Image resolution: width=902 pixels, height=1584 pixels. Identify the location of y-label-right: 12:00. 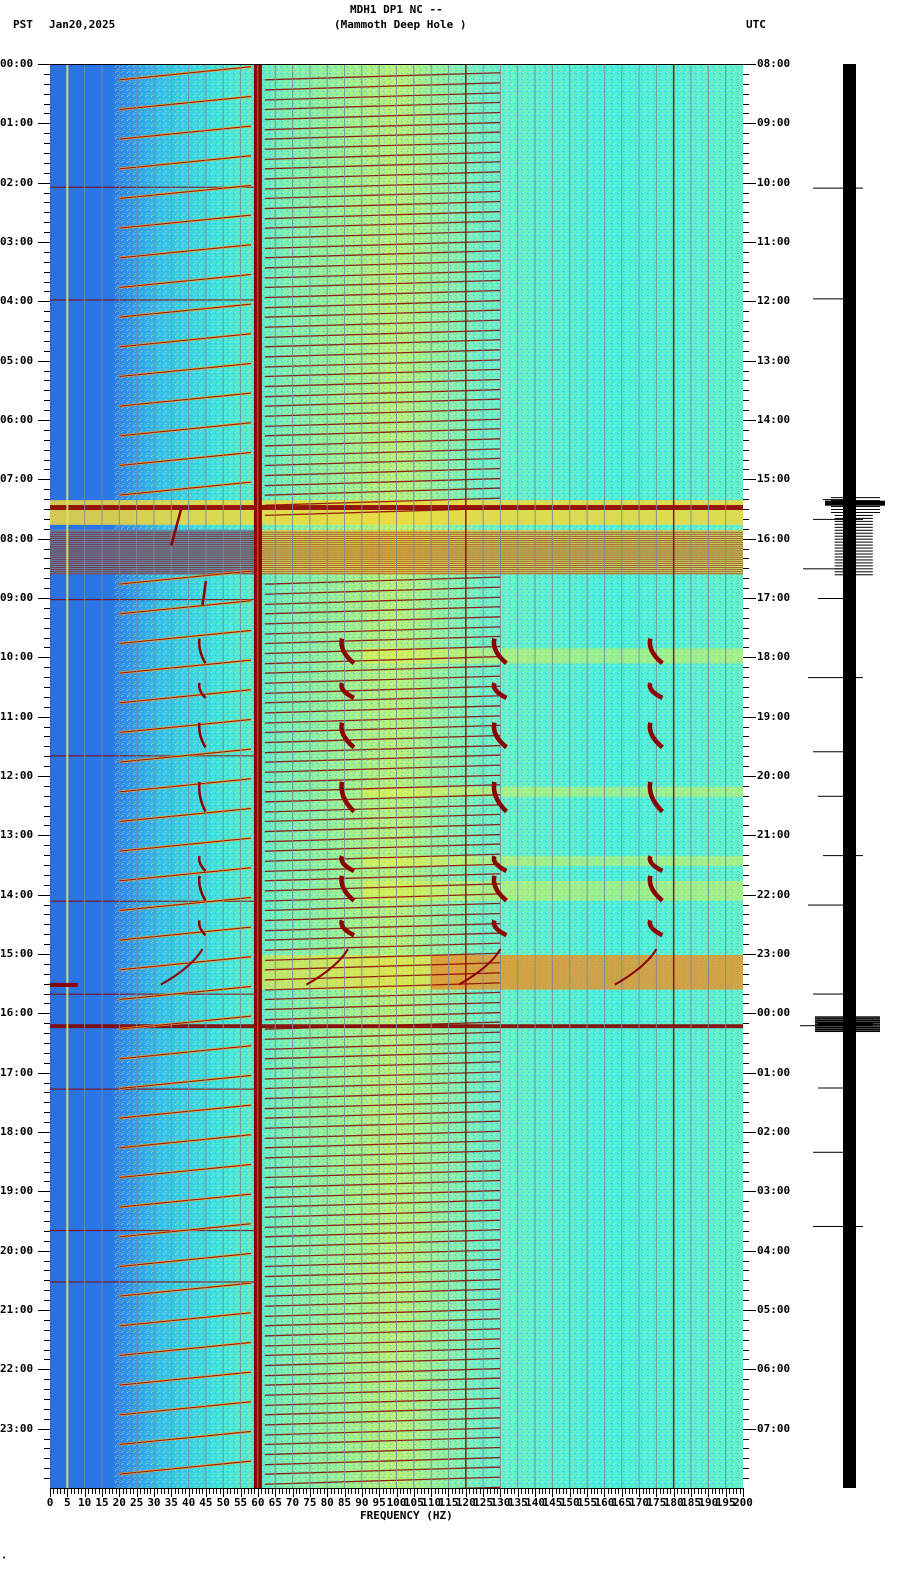
(774, 301).